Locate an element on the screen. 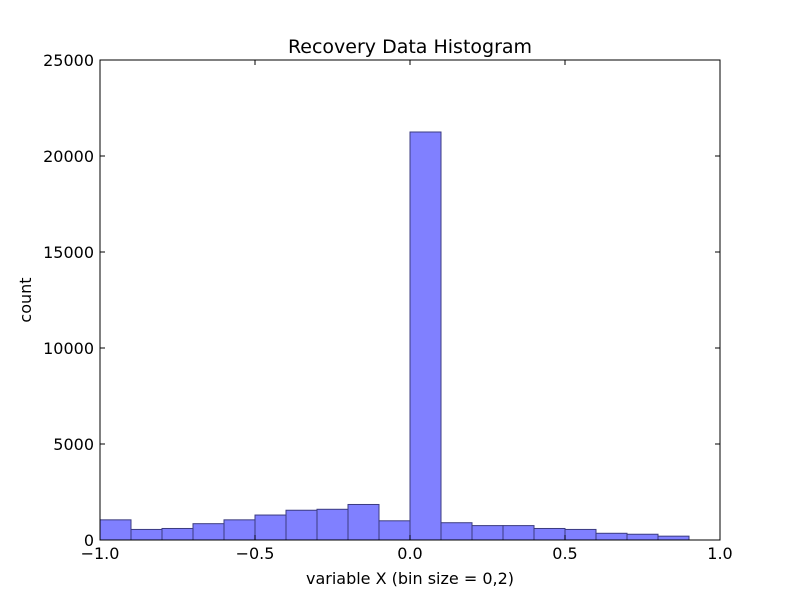 Image resolution: width=800 pixels, height=605 pixels. y-tick-label-0: 0 is located at coordinates (89, 540).